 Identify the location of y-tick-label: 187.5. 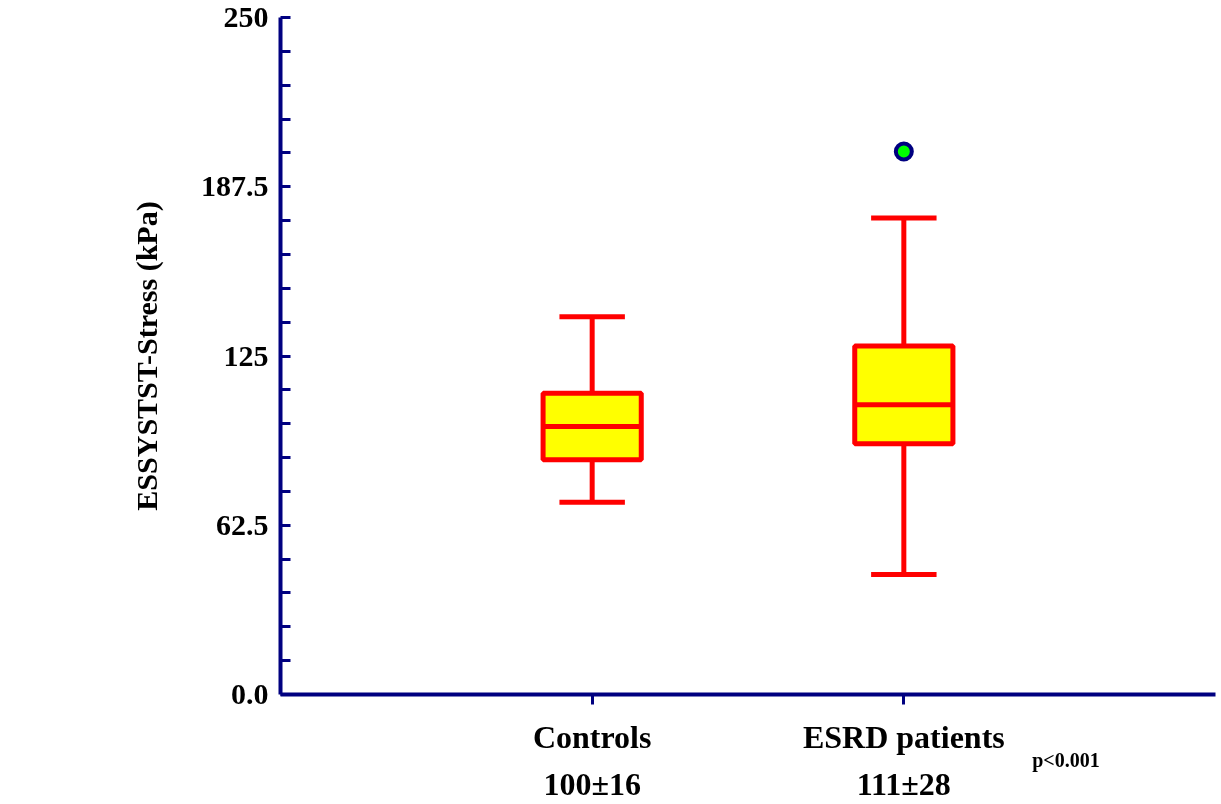
(235, 186).